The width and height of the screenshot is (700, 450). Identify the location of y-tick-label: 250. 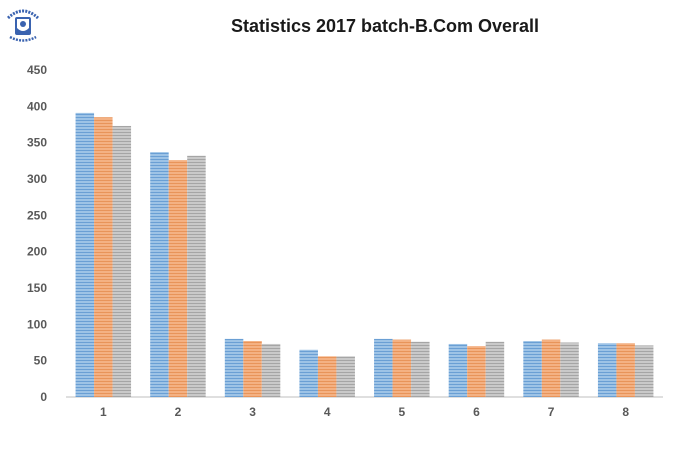
(37, 215).